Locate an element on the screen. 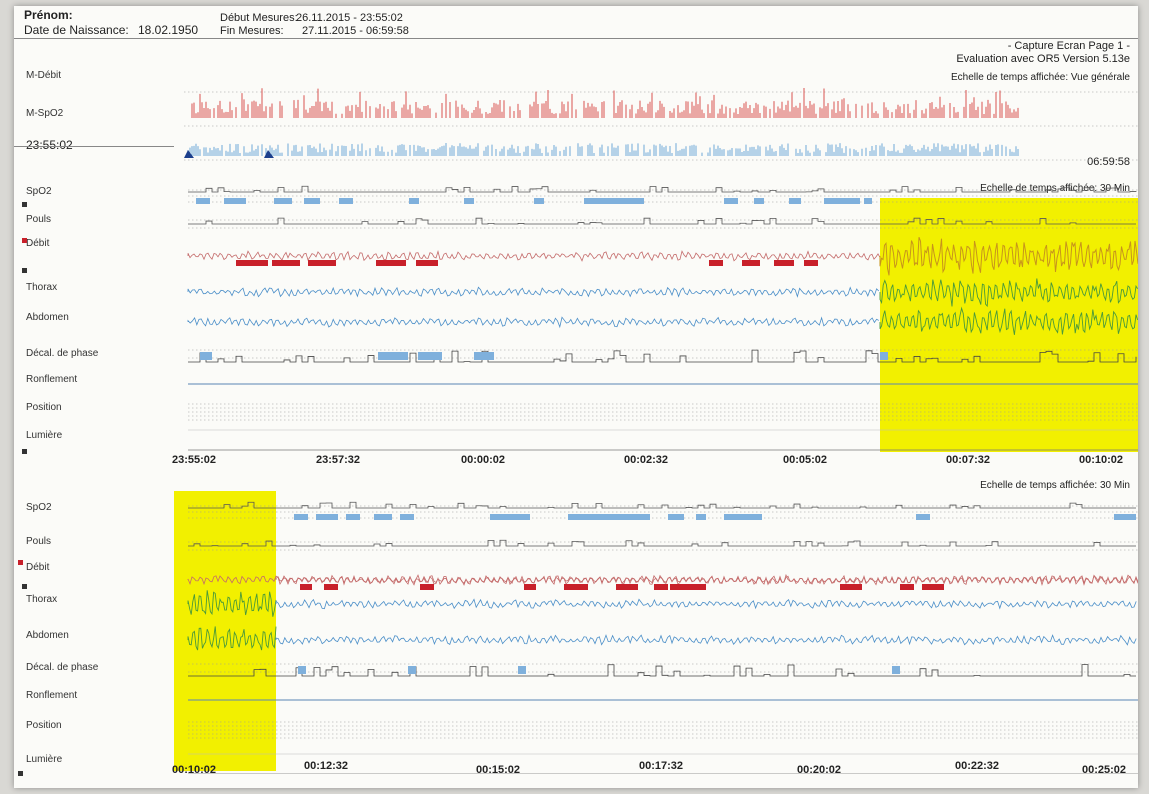 This screenshot has height=794, width=1149. panel1-abdomen-trace-highlight is located at coordinates (1008, 320).